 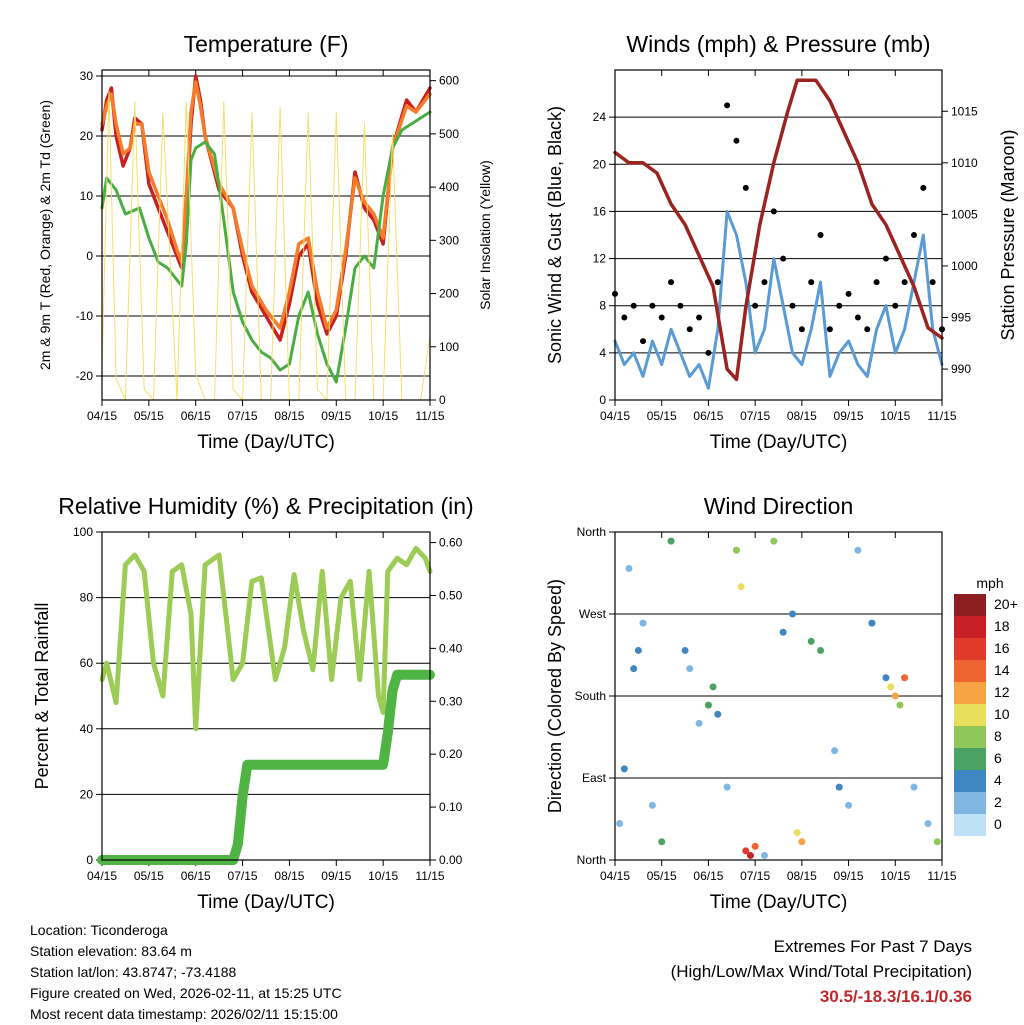 What do you see at coordinates (602, 400) in the screenshot?
I see `winds-ytick-label: 0` at bounding box center [602, 400].